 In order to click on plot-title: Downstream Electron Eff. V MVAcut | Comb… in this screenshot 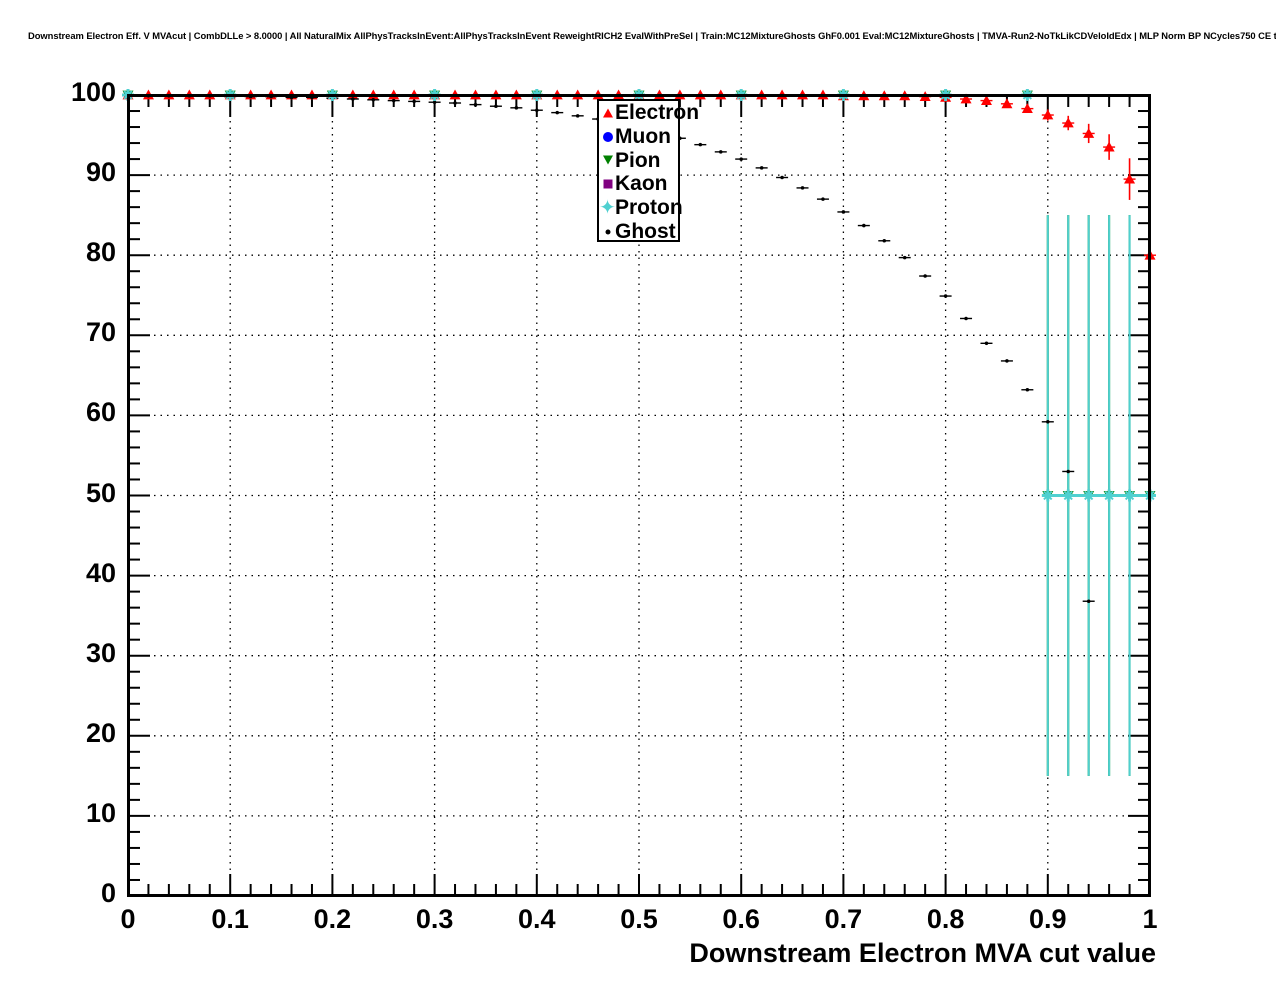, I will do `click(652, 35)`.